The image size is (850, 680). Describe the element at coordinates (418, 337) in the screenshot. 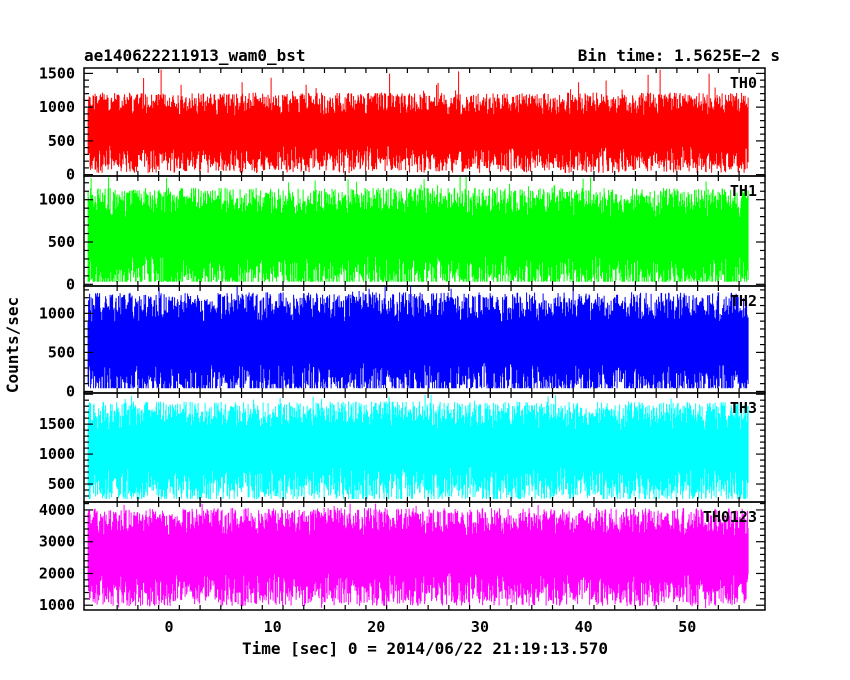

I see `series-th2` at that location.